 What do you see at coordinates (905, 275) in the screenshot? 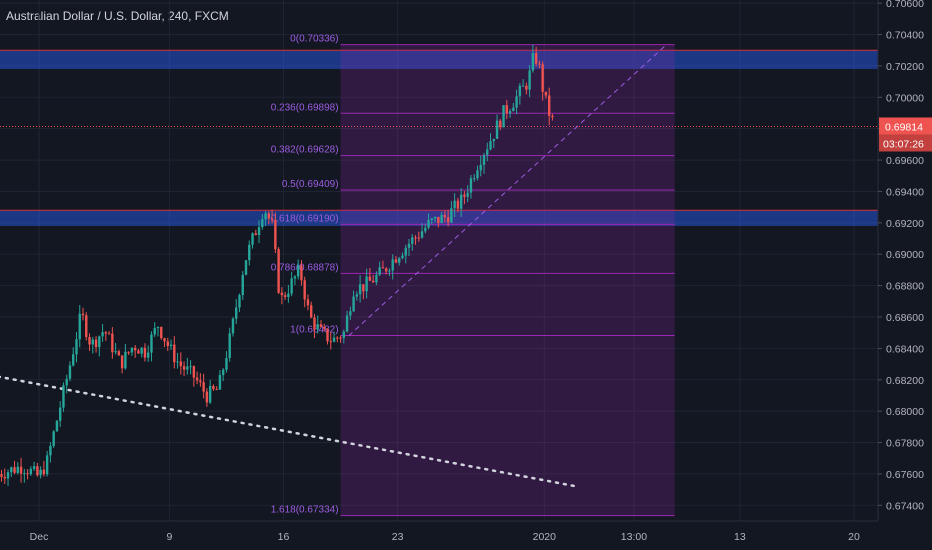
I see `price-axis-bg` at bounding box center [905, 275].